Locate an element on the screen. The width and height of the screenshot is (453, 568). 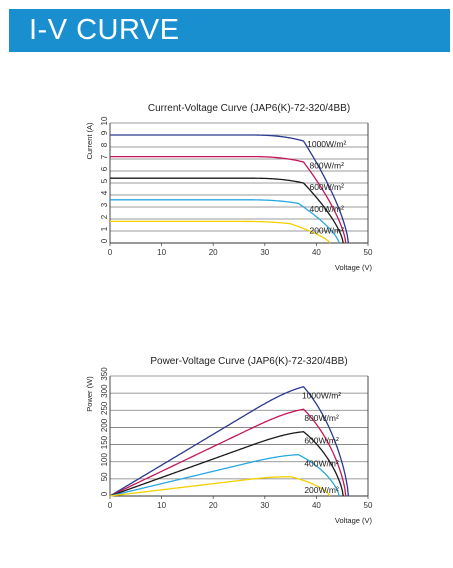
y-tick-label: 9 is located at coordinates (104, 132).